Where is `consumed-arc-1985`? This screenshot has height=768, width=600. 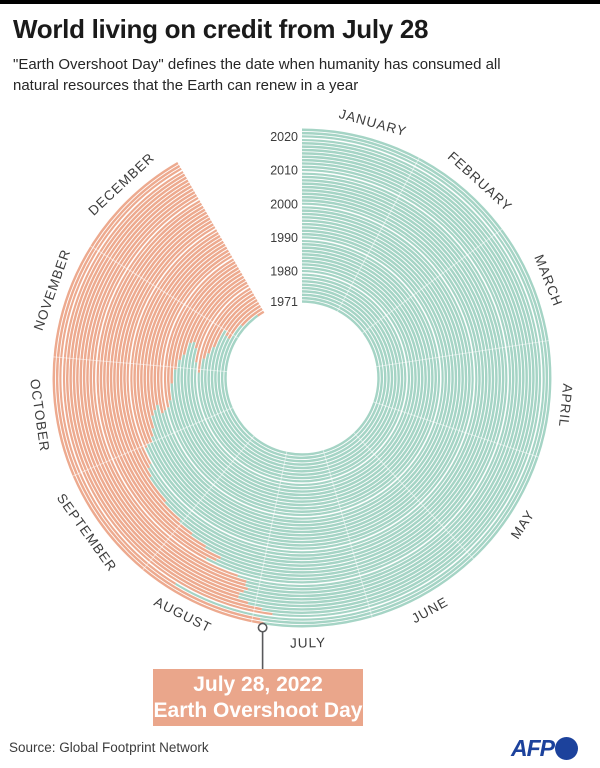
consumed-arc-1985 is located at coordinates (302, 378).